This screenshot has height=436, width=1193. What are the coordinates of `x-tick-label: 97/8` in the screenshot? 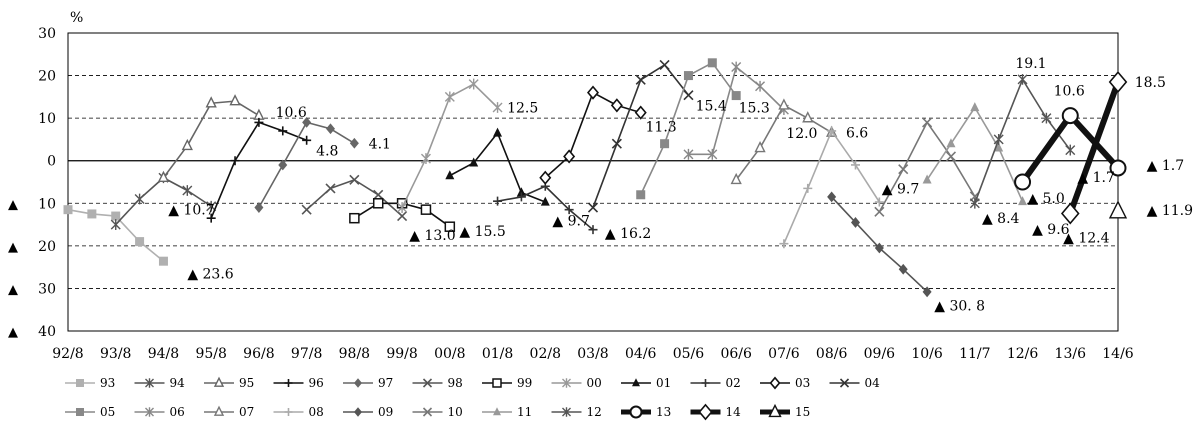 It's located at (306, 354).